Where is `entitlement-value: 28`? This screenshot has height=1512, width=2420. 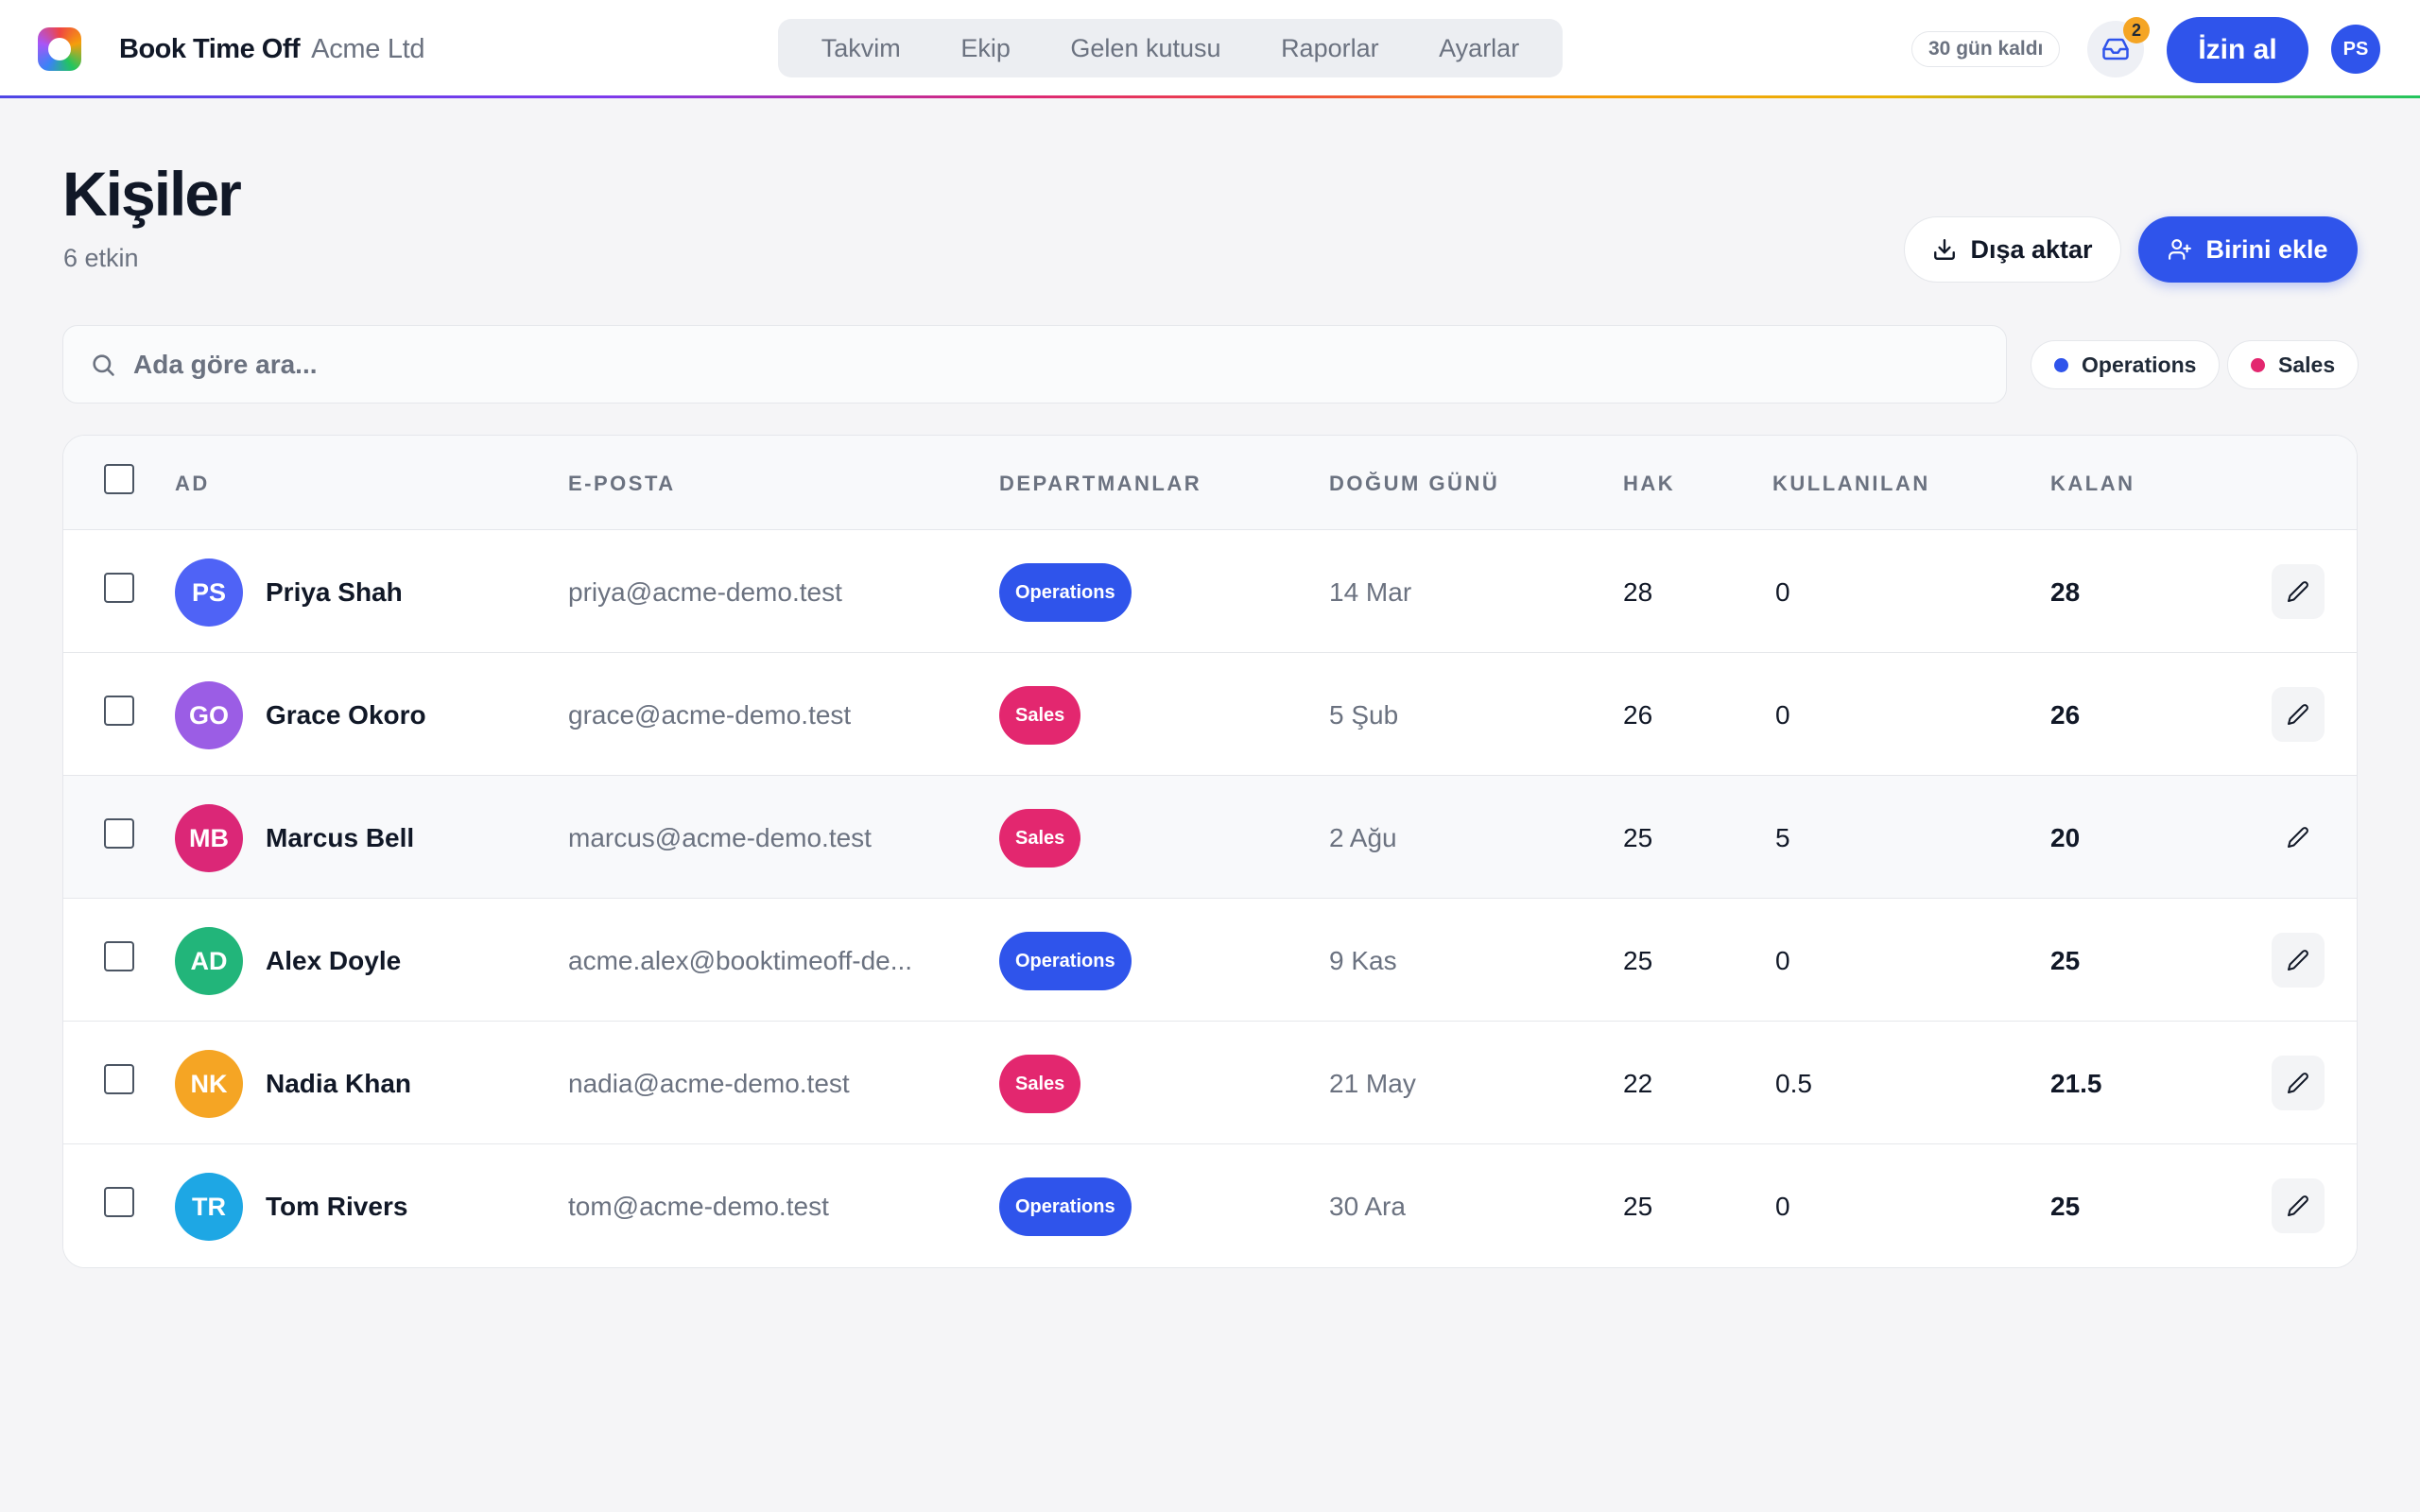
entitlement-value: 28 is located at coordinates (1638, 592).